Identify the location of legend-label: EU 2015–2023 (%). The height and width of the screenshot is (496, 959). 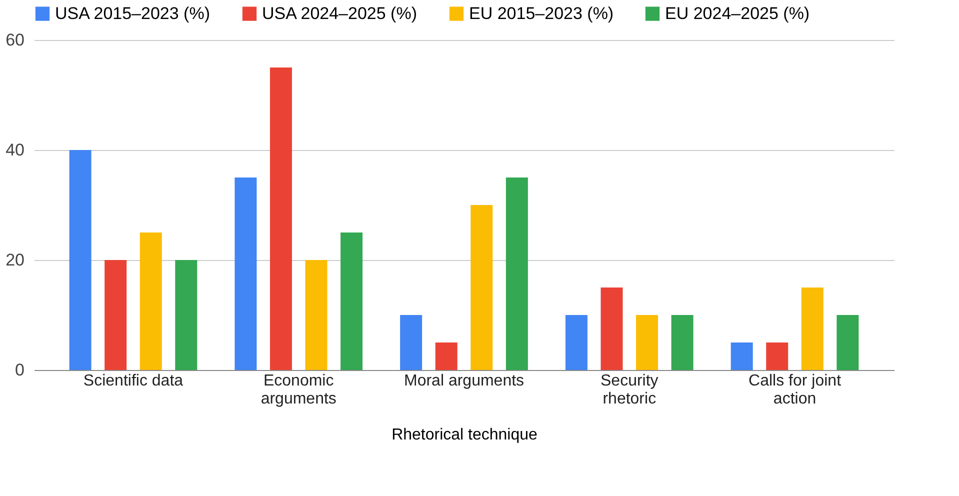
(541, 13).